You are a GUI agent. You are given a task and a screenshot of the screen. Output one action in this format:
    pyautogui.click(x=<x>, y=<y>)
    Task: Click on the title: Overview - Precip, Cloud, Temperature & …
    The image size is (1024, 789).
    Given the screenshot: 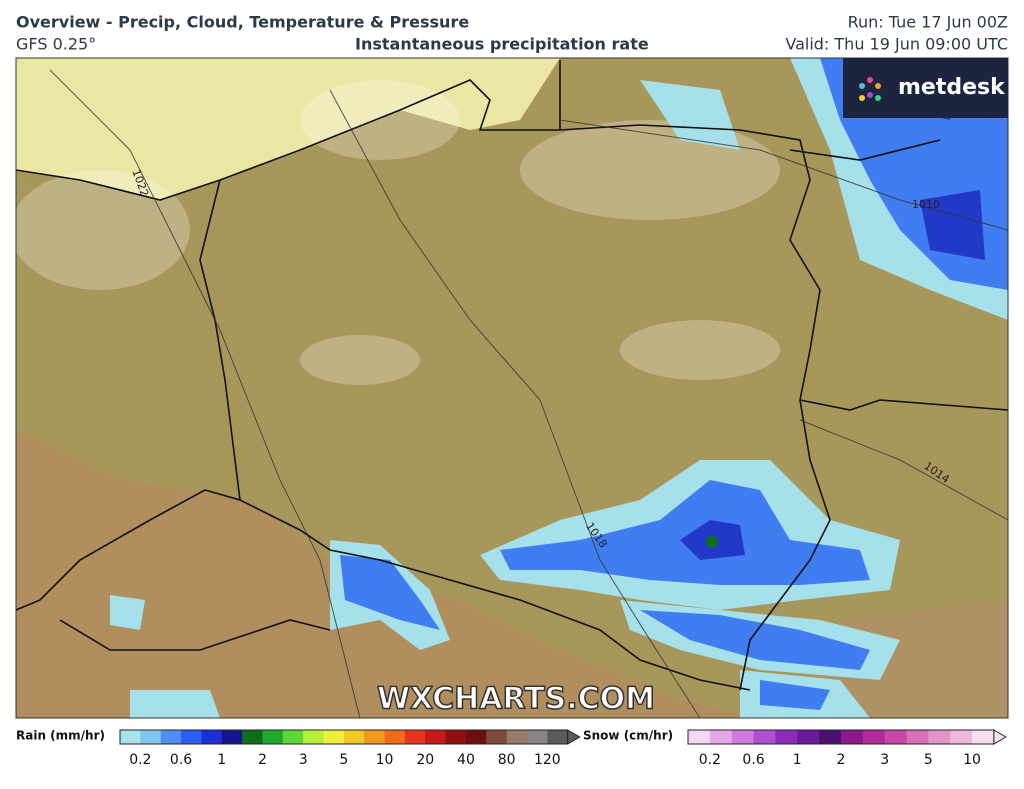 What is the action you would take?
    pyautogui.click(x=242, y=22)
    